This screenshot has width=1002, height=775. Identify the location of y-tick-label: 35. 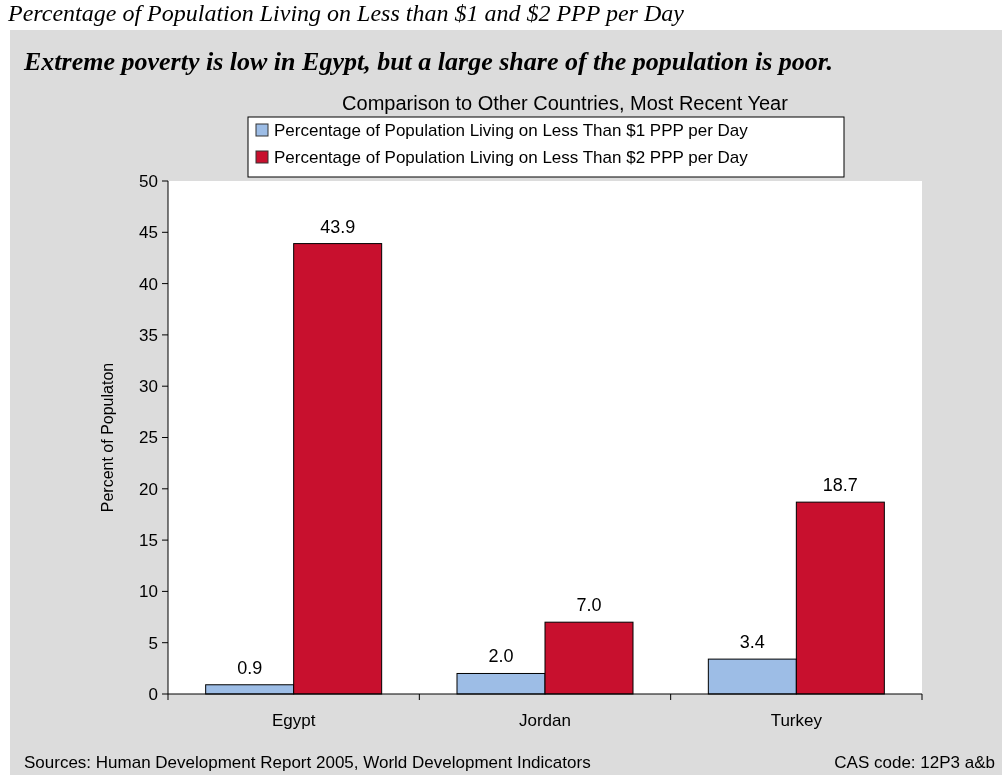
(148, 335).